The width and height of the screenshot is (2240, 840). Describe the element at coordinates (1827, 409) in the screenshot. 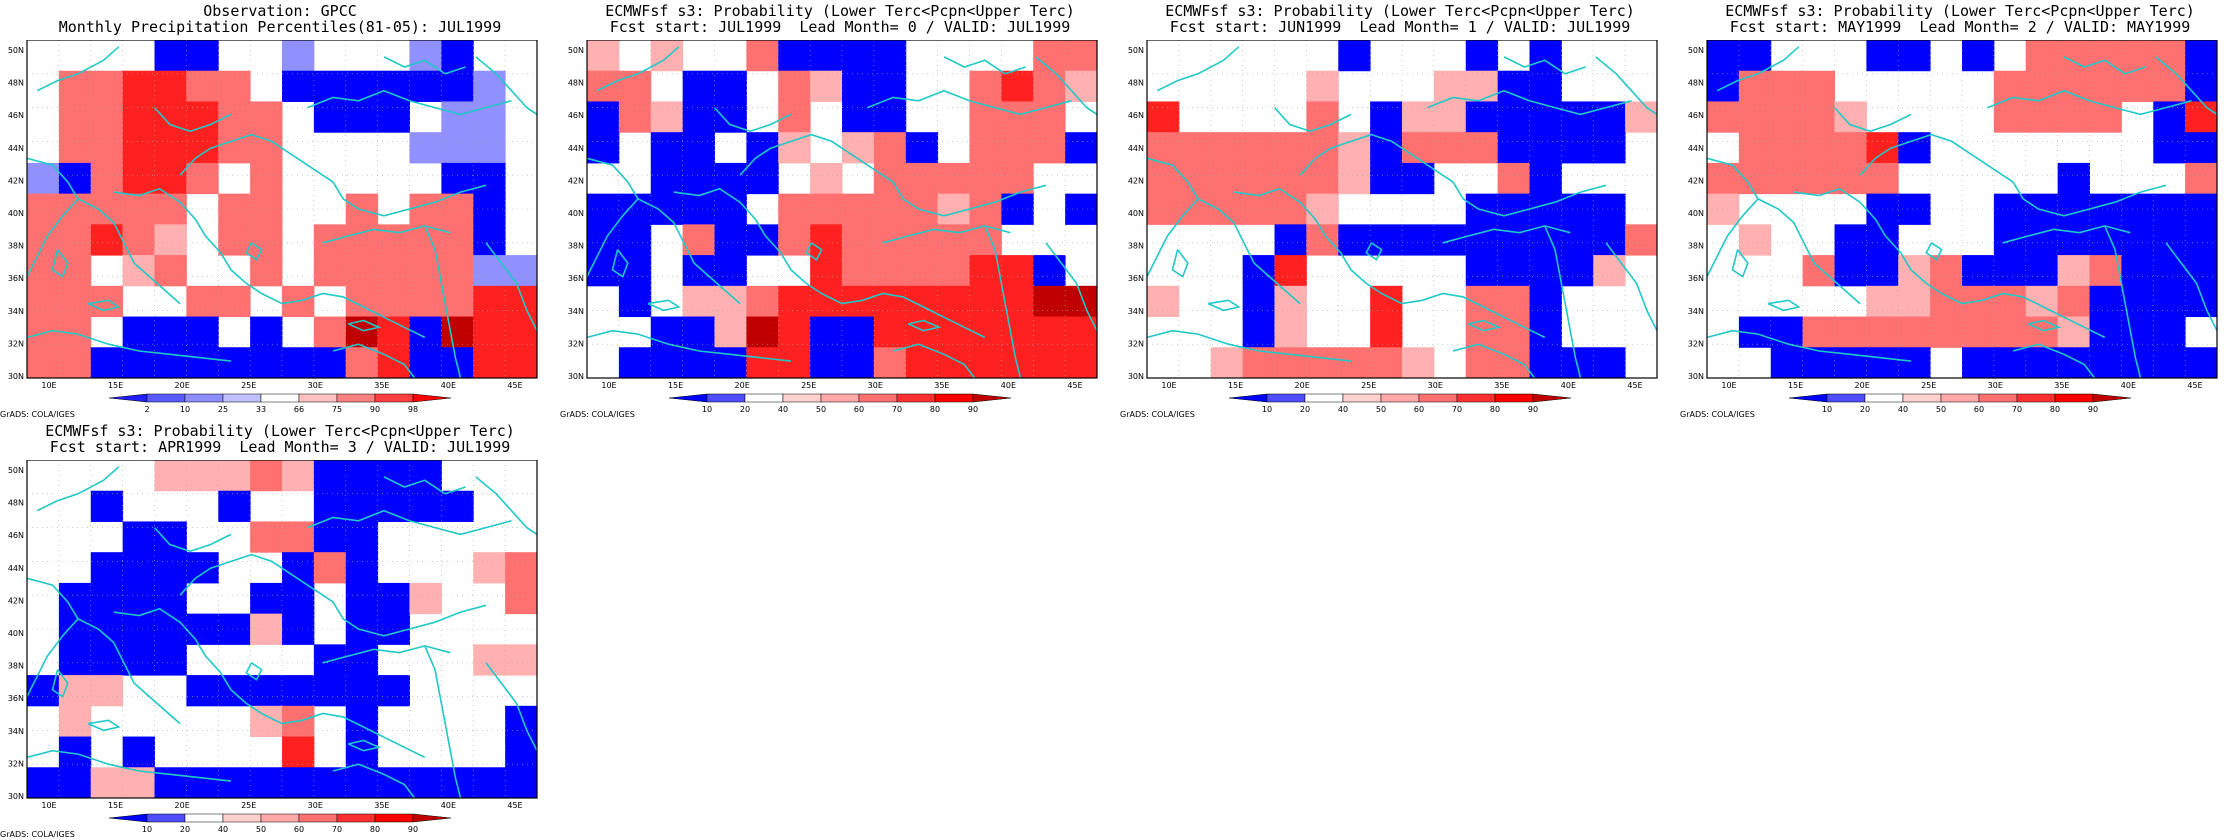

I see `legend-label: 10` at that location.